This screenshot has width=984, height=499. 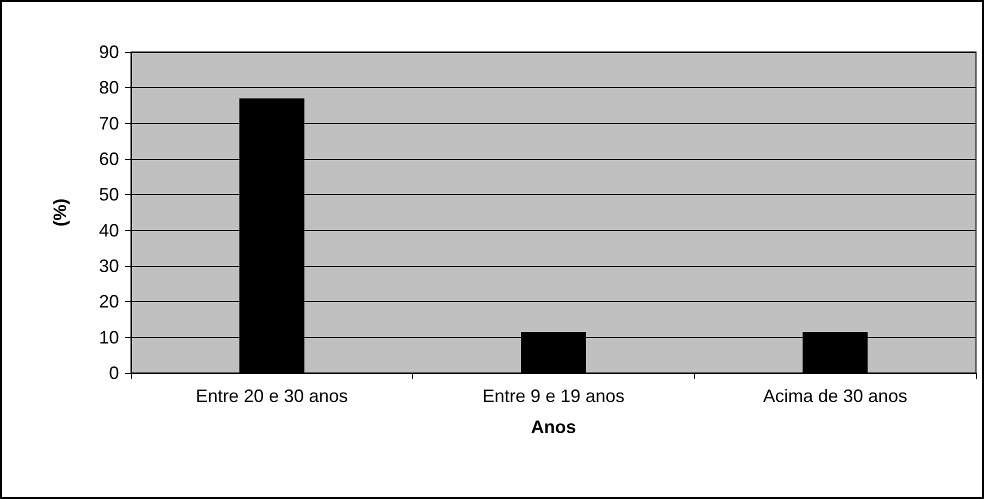 What do you see at coordinates (553, 396) in the screenshot?
I see `x-tick-label: Entre 9 e 19 anos` at bounding box center [553, 396].